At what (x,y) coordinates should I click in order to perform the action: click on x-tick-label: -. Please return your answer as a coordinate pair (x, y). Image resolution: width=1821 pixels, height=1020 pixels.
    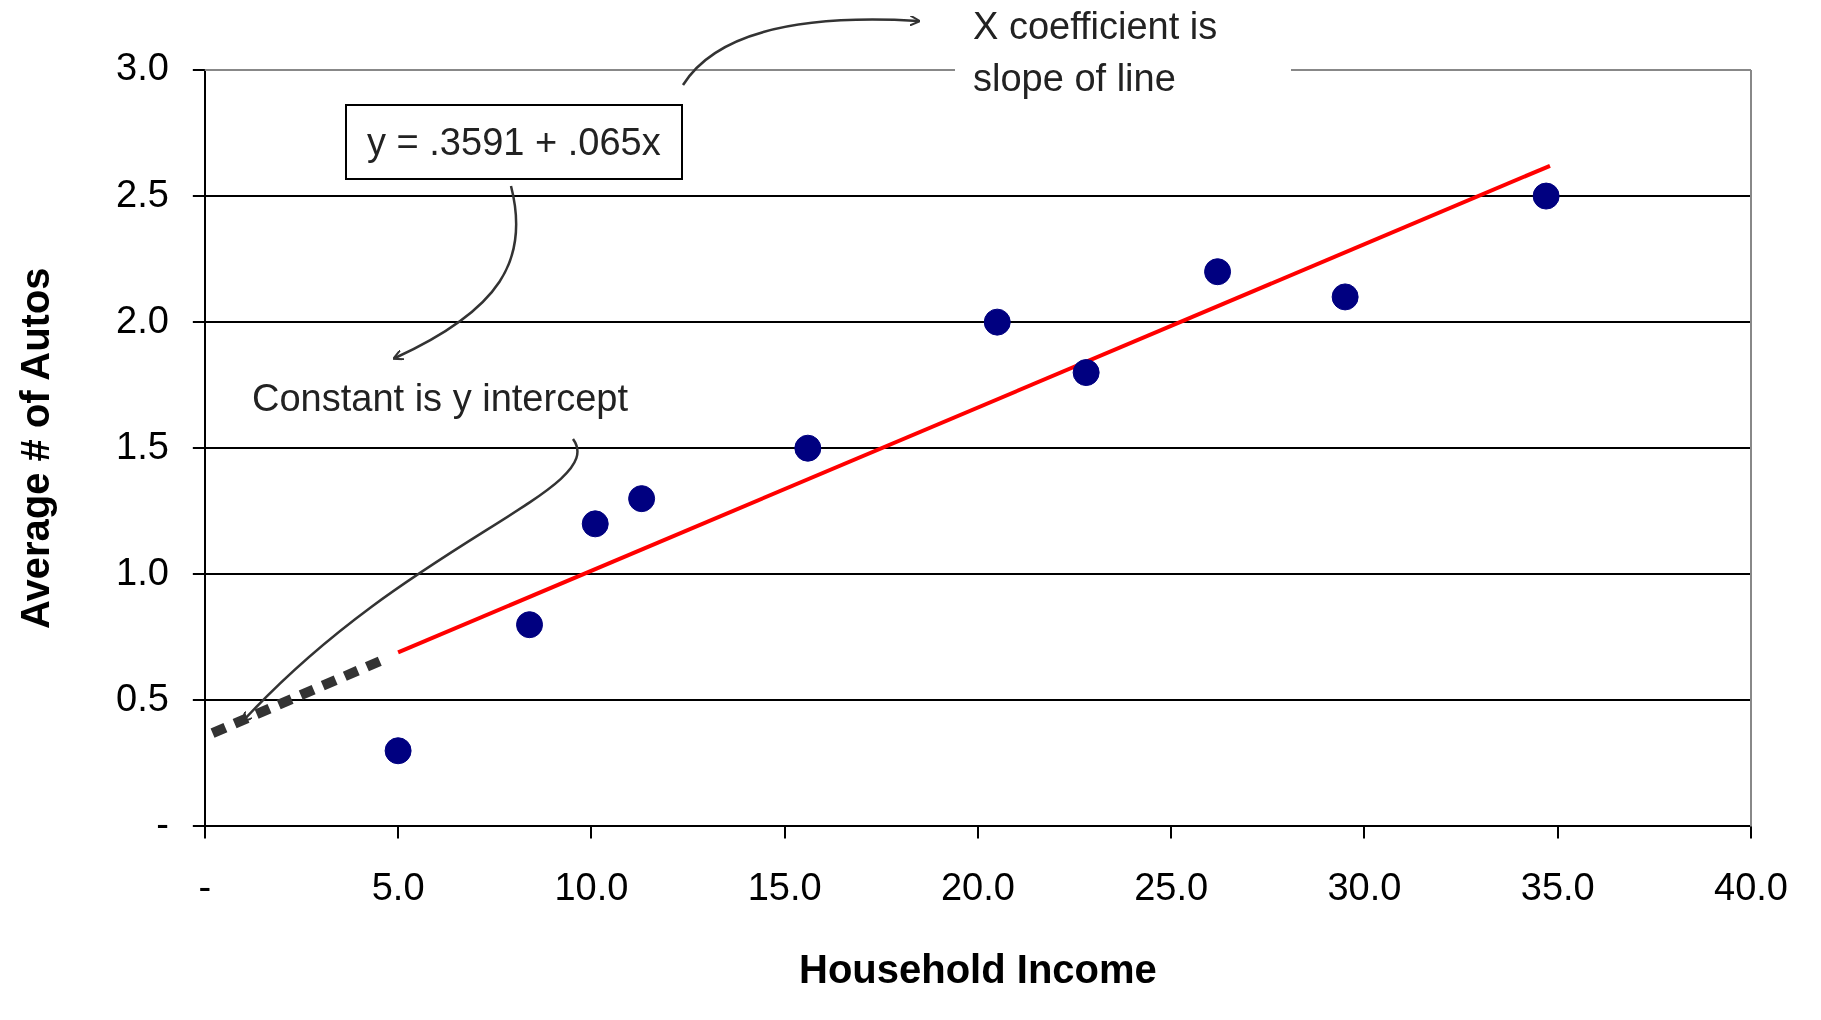
    Looking at the image, I should click on (205, 886).